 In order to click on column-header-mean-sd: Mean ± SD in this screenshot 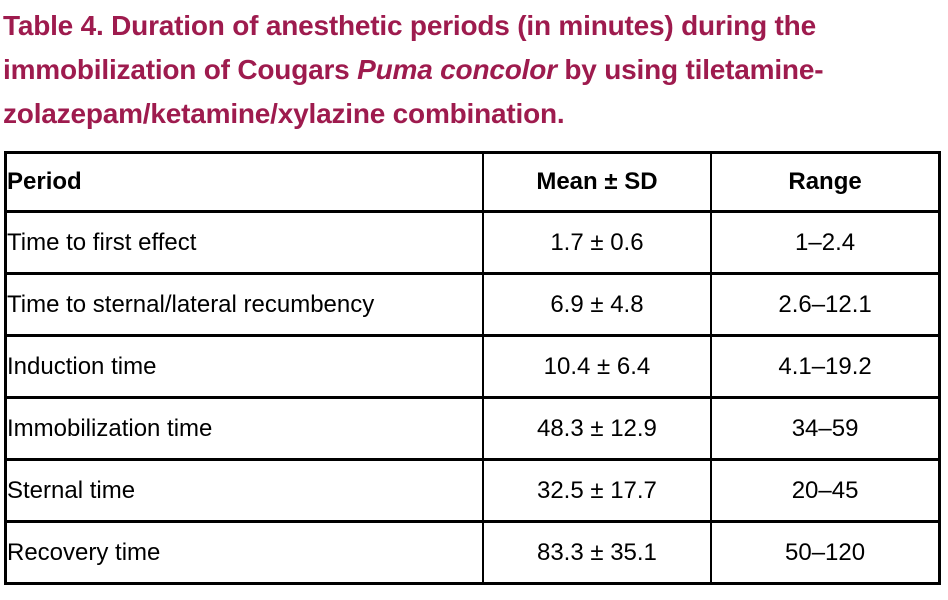, I will do `click(597, 182)`.